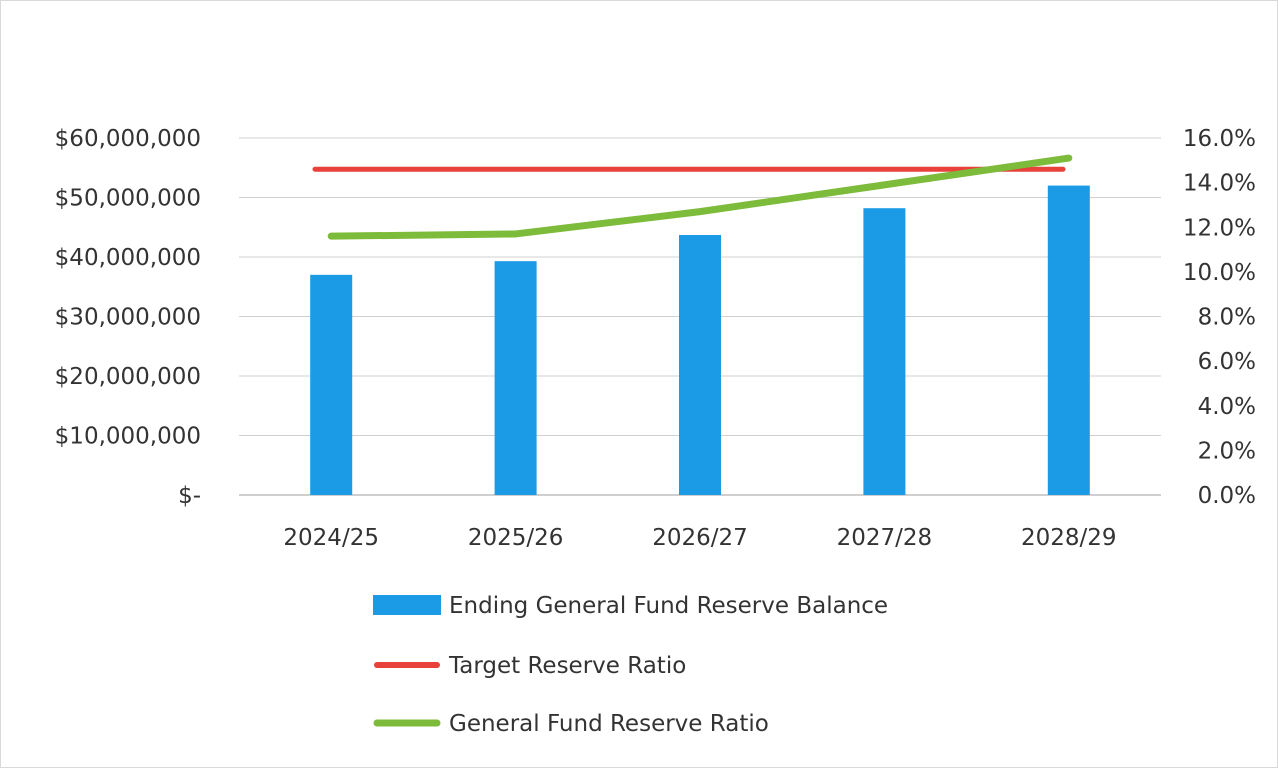 This screenshot has width=1278, height=769. I want to click on legend-swatch, so click(407, 605).